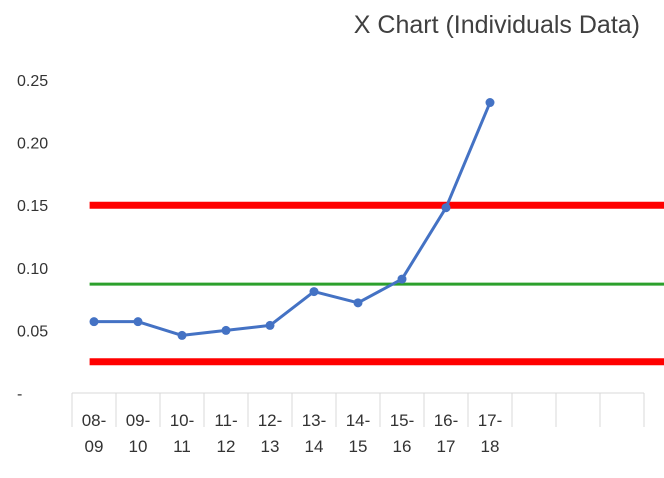 The height and width of the screenshot is (478, 664). What do you see at coordinates (32, 331) in the screenshot?
I see `y-tick-label: 0.05` at bounding box center [32, 331].